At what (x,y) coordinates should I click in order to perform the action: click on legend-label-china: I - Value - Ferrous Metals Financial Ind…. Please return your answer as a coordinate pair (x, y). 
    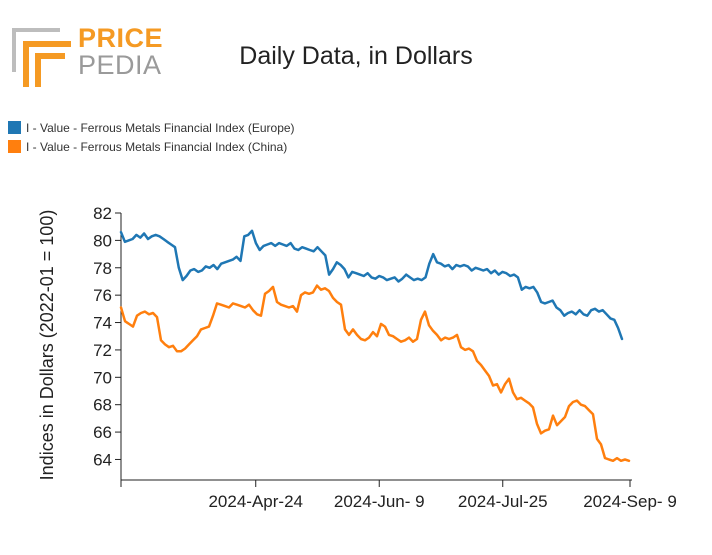
    Looking at the image, I should click on (157, 146).